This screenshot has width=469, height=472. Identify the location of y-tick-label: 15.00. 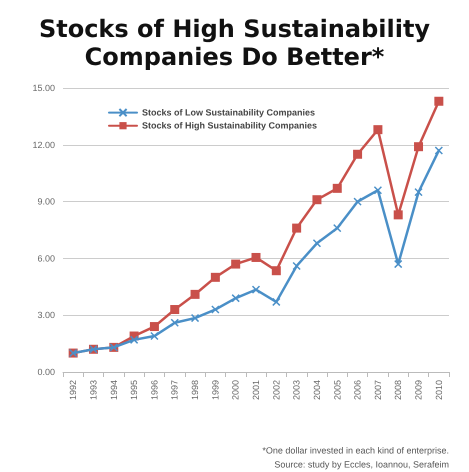
(43, 88).